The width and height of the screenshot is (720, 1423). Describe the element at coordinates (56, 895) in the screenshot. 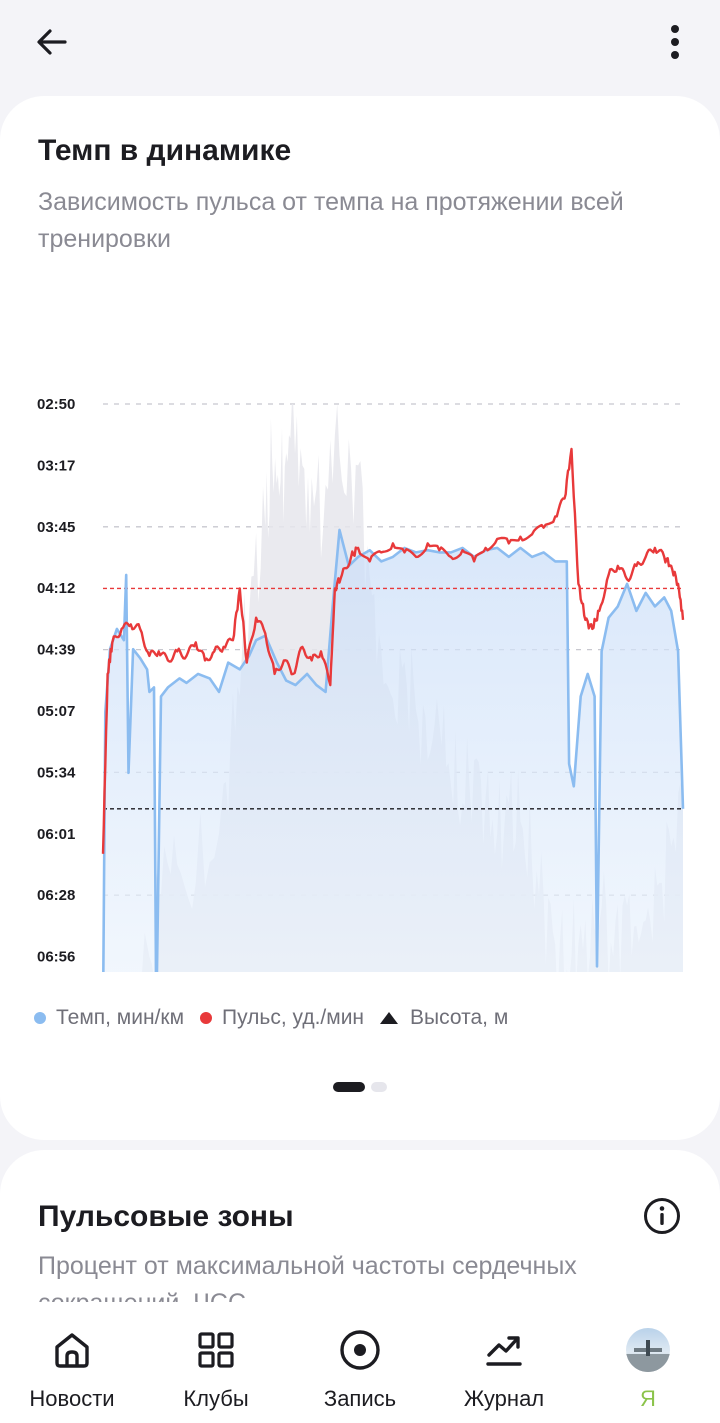

I see `y-tick-label: 06:28` at that location.